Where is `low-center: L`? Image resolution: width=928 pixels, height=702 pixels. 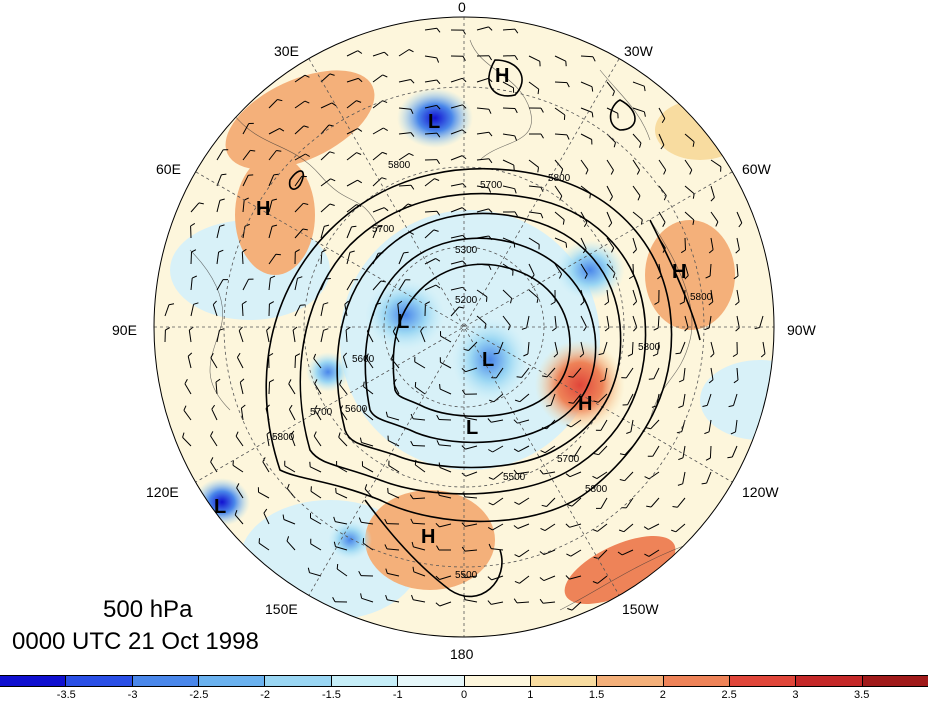 low-center: L is located at coordinates (403, 322).